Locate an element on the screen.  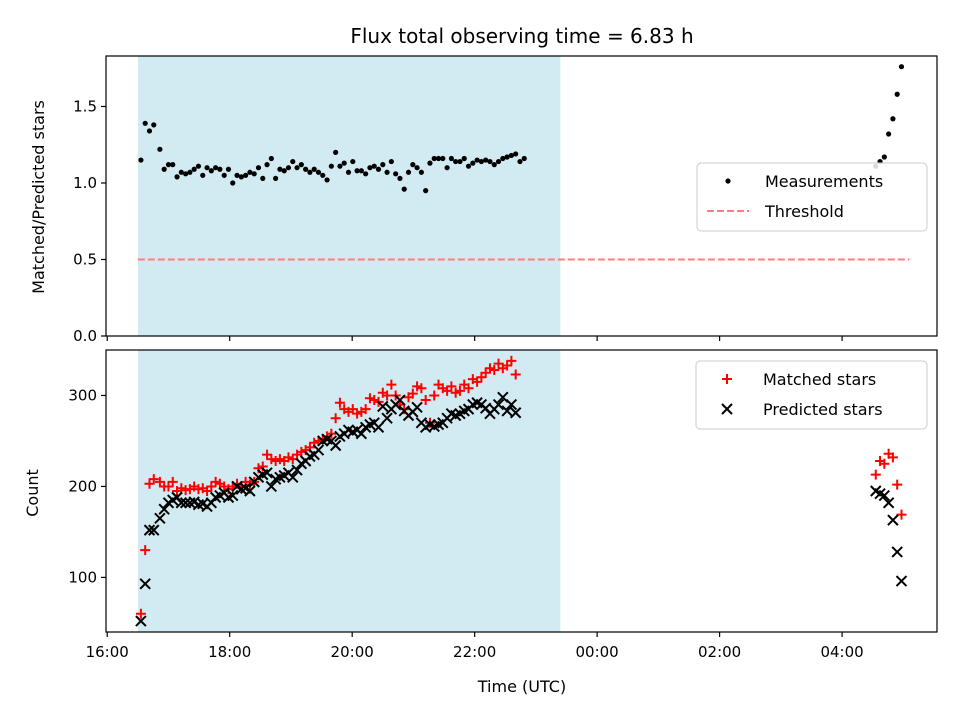
chart-title: Flux total observing time = 6.83 h is located at coordinates (521, 36).